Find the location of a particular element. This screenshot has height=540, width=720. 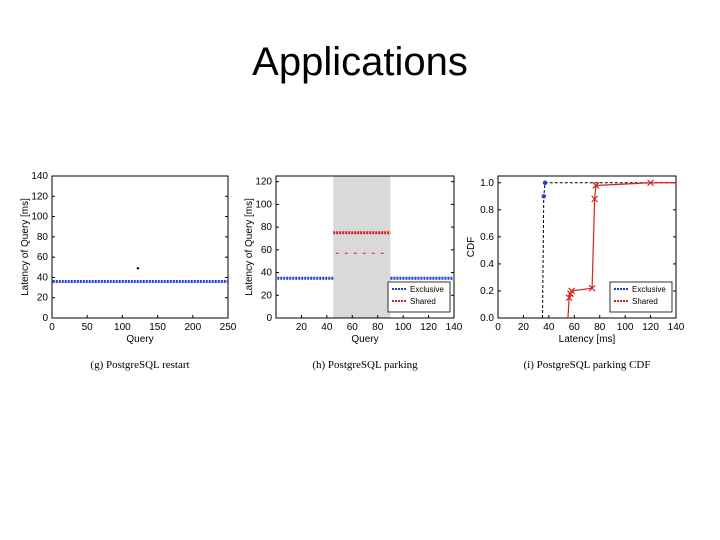

y-tick-label: 0.0 is located at coordinates (487, 318).